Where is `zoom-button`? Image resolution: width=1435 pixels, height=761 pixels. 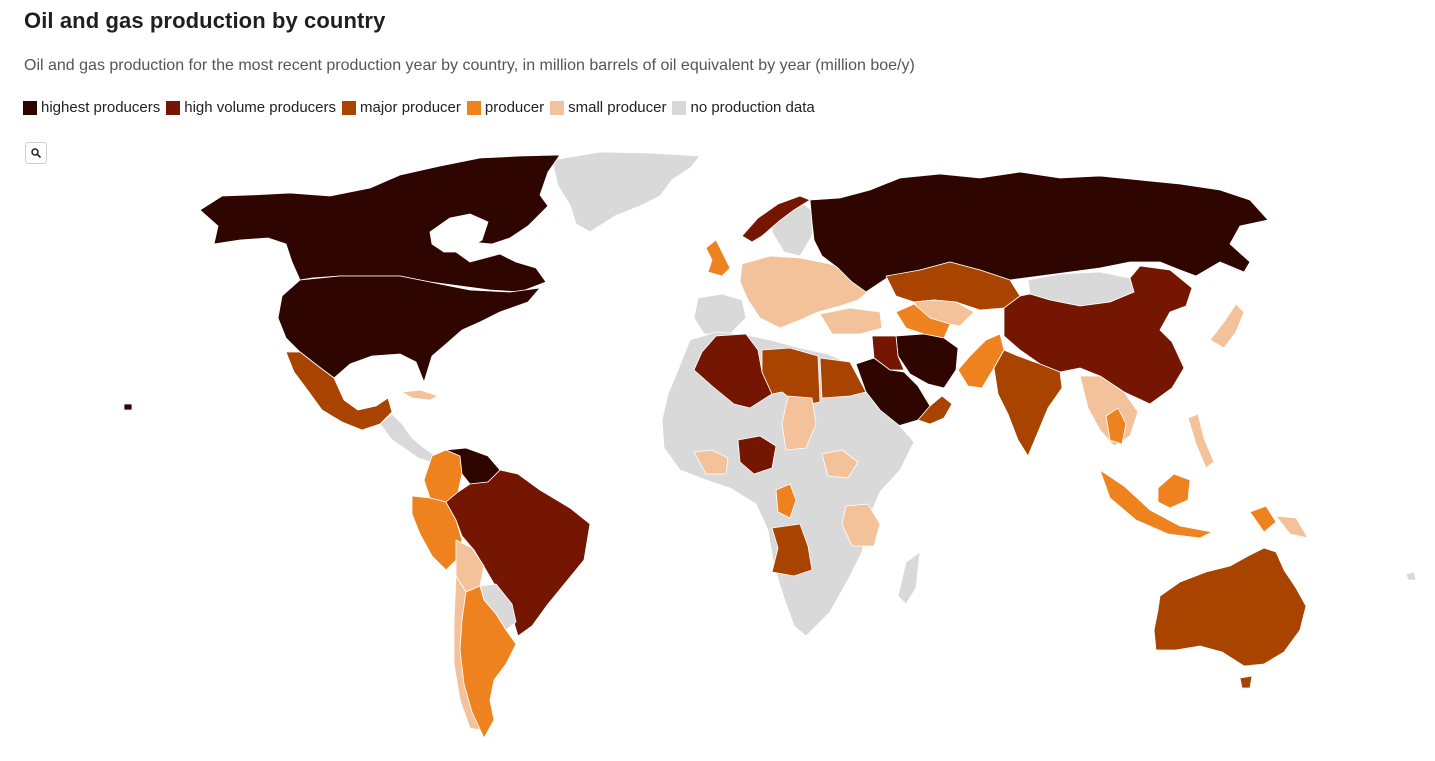 zoom-button is located at coordinates (36, 153).